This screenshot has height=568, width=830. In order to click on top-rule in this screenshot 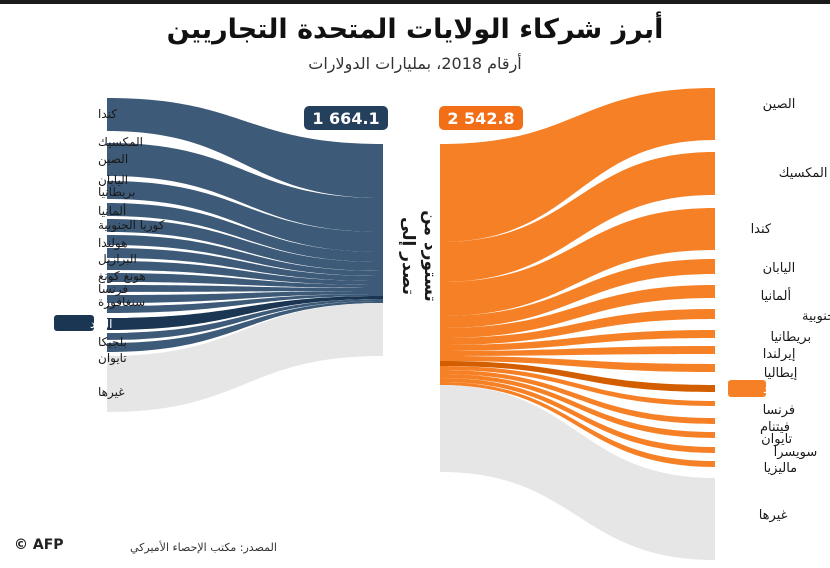, I will do `click(415, 2)`.